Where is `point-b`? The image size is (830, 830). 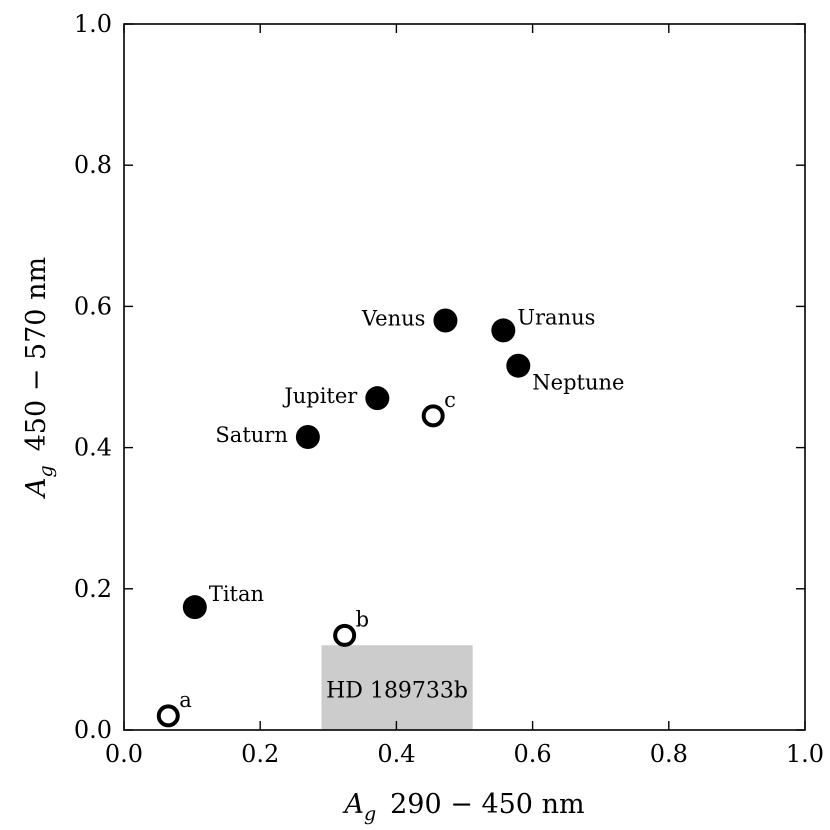 point-b is located at coordinates (345, 635).